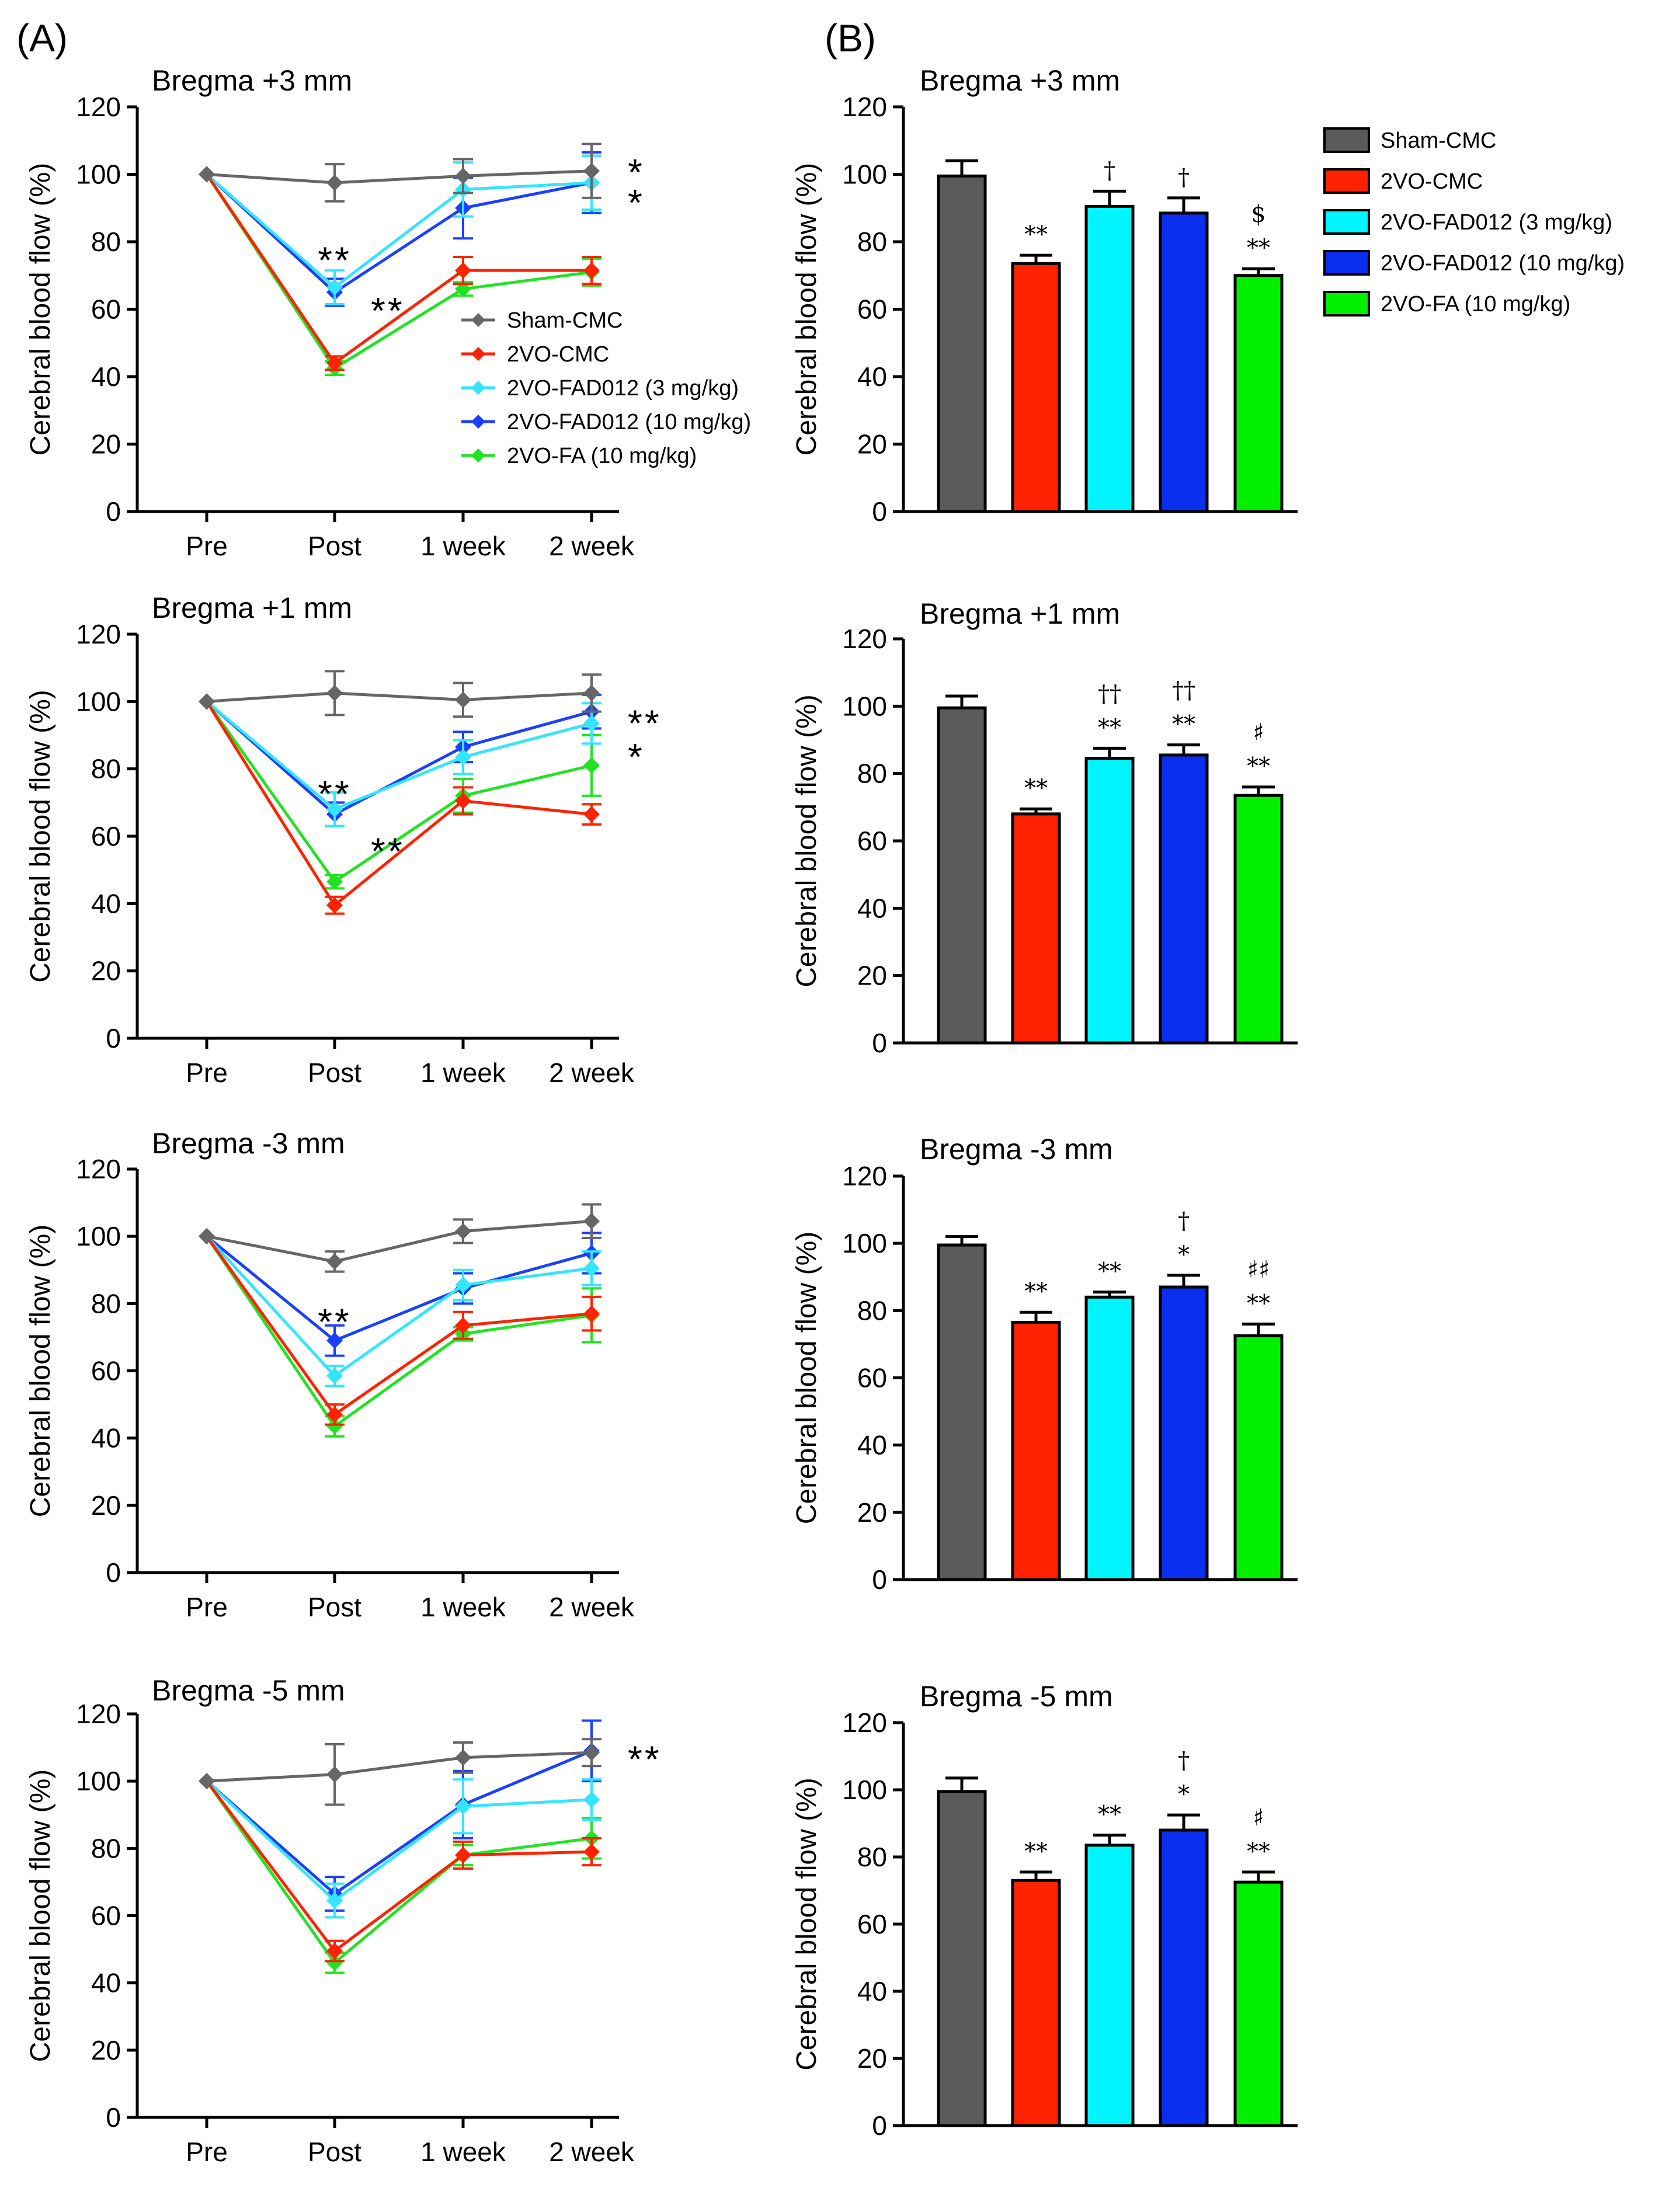 Image resolution: width=1662 pixels, height=2212 pixels. What do you see at coordinates (623, 389) in the screenshot?
I see `legend-label: 2VO-FAD012 (3 mg/kg)` at bounding box center [623, 389].